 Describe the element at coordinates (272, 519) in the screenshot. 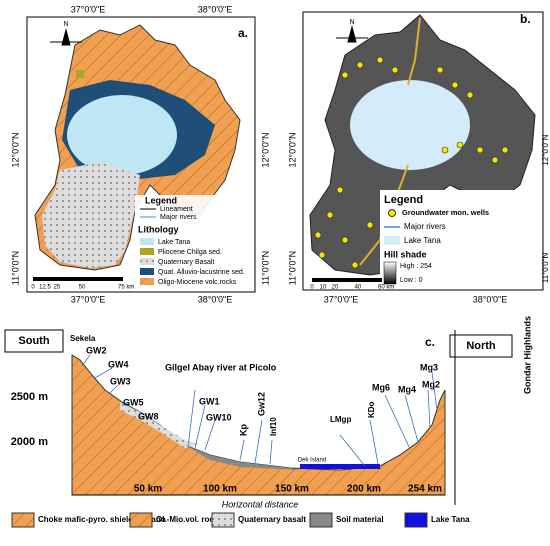

I see `legend-item: Quaternary basalt` at that location.